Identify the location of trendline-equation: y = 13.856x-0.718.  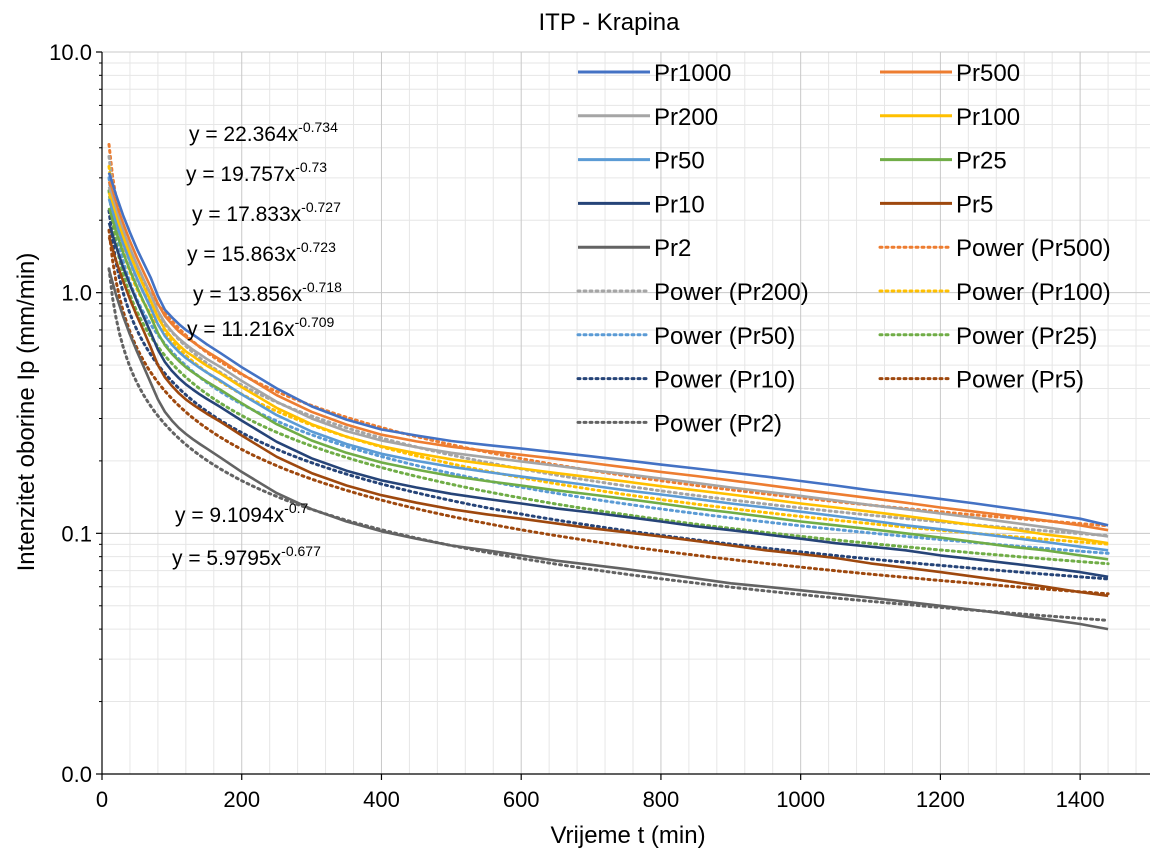
(267, 292).